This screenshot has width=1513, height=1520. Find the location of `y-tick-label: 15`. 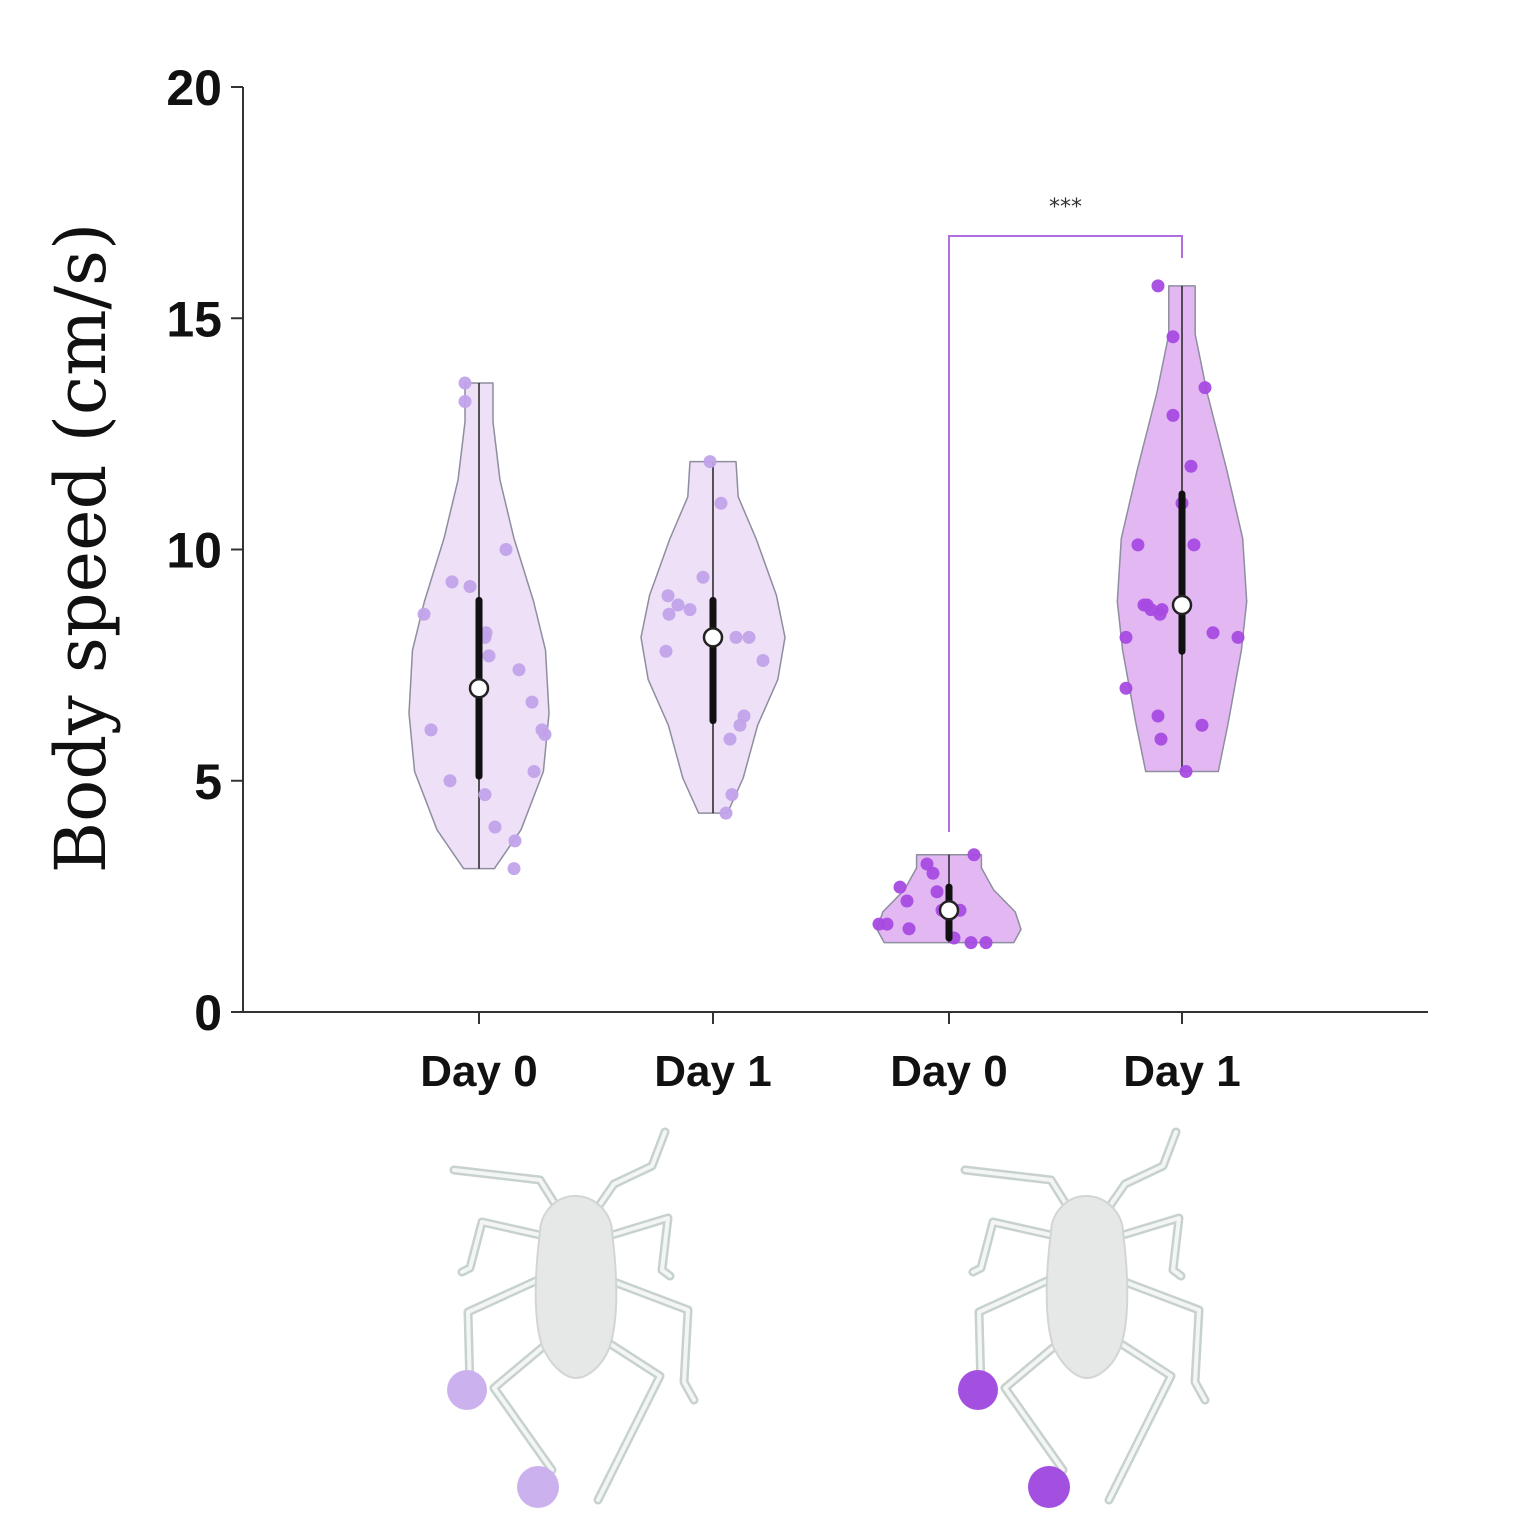

y-tick-label: 15 is located at coordinates (194, 319).